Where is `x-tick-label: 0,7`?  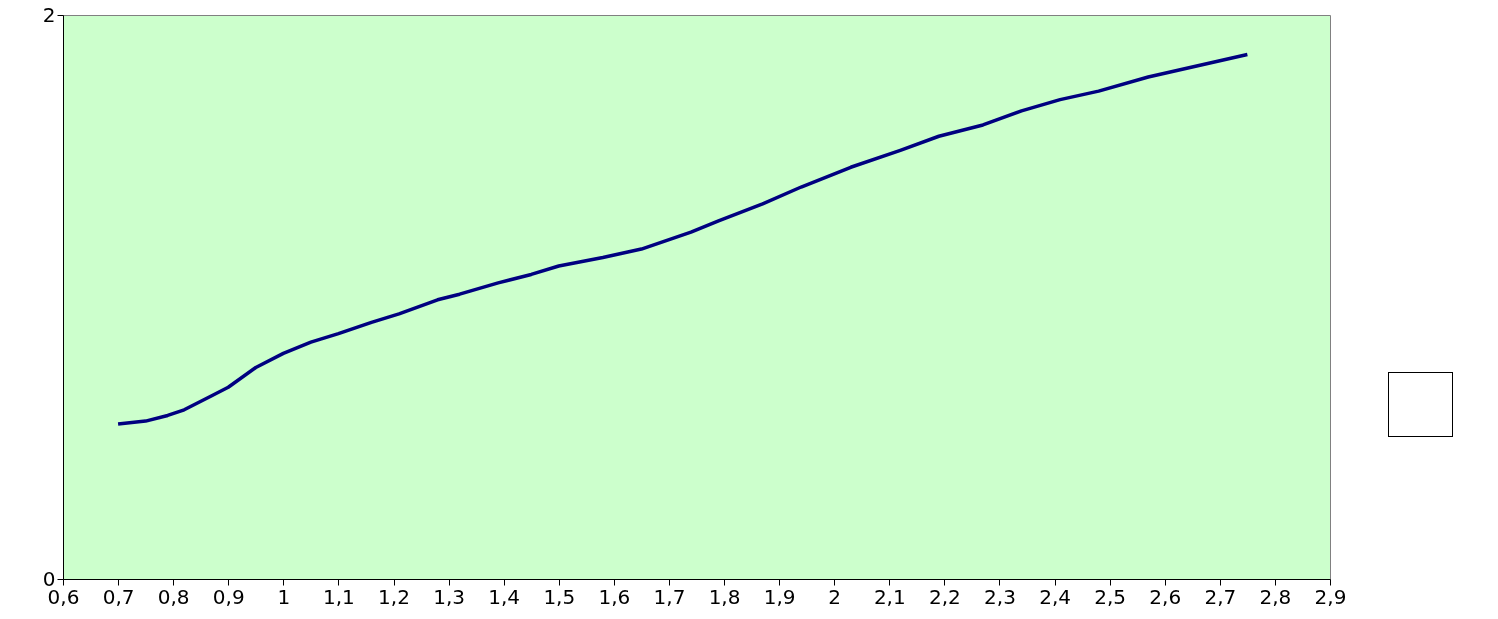 x-tick-label: 0,7 is located at coordinates (118, 596).